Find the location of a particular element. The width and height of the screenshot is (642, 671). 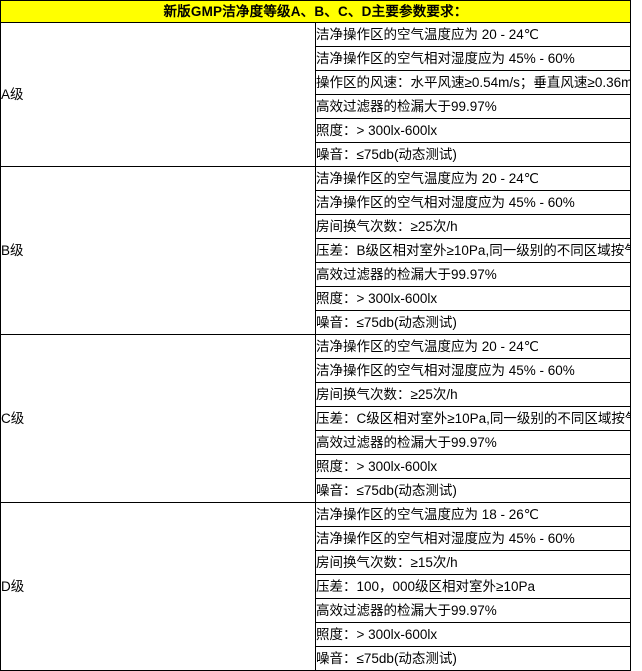

param-cell: 压差：C级区相对室外≥10Pa,同一级别的不同区域按气流流向应保持一 is located at coordinates (473, 418).